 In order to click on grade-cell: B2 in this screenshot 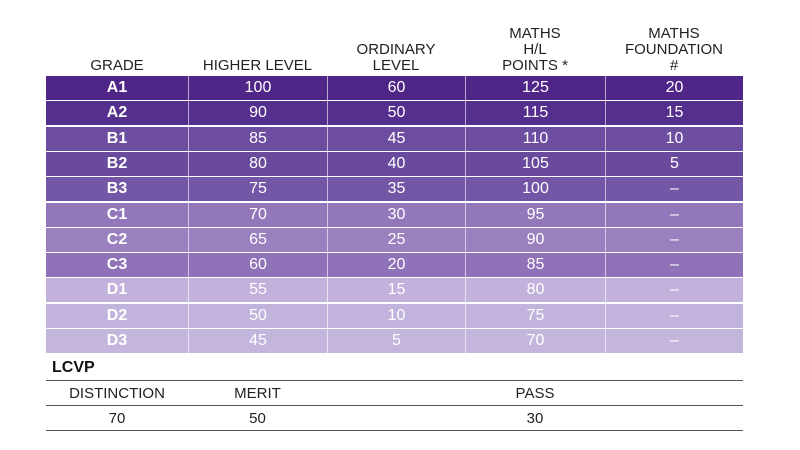, I will do `click(117, 163)`.